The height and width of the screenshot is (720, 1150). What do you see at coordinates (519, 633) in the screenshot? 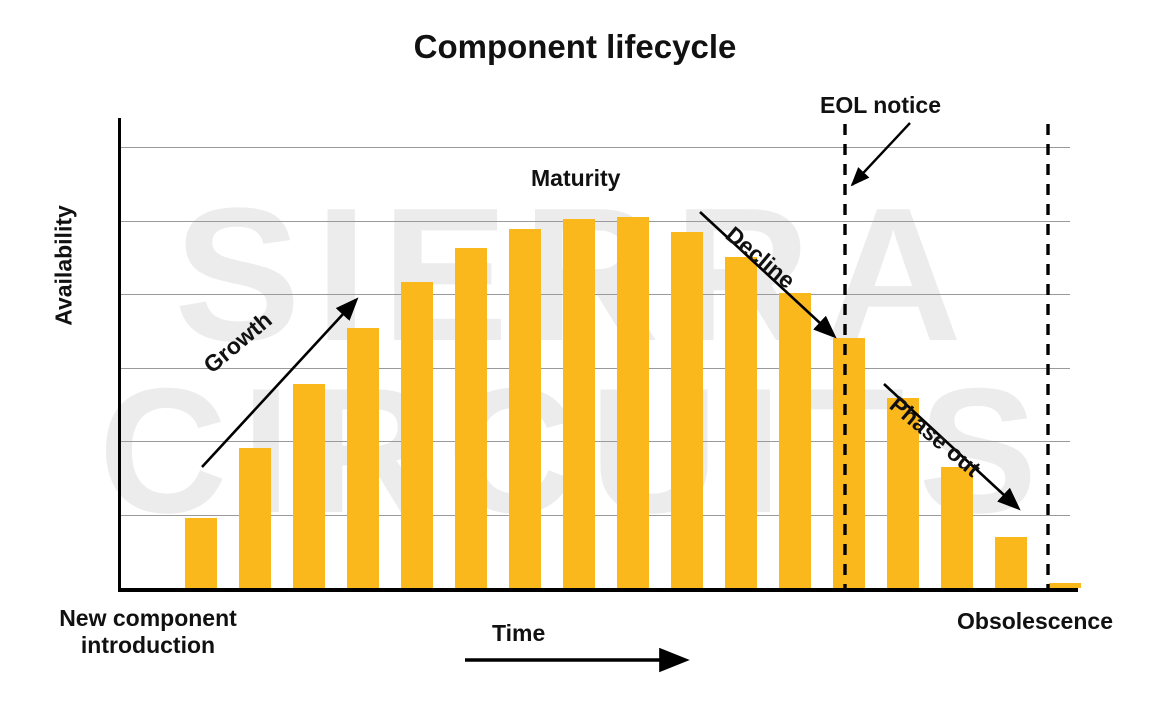
I see `x-axis-title: Time` at bounding box center [519, 633].